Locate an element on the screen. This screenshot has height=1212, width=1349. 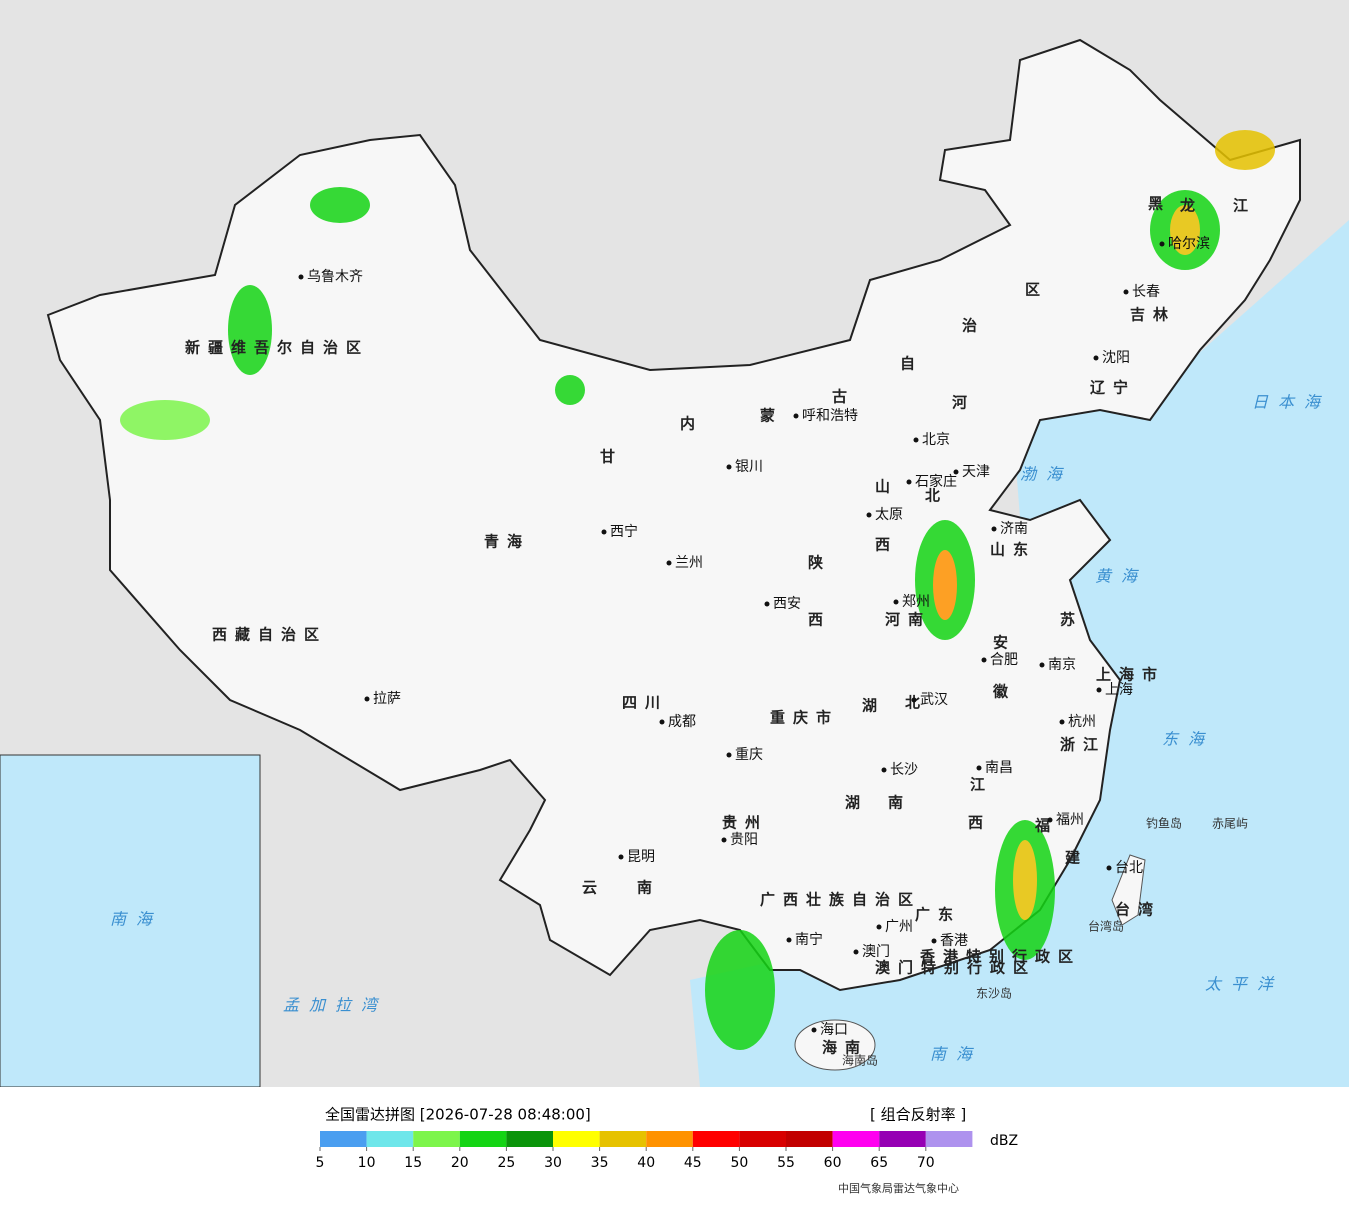
city-label: 澳门 is located at coordinates (876, 952).